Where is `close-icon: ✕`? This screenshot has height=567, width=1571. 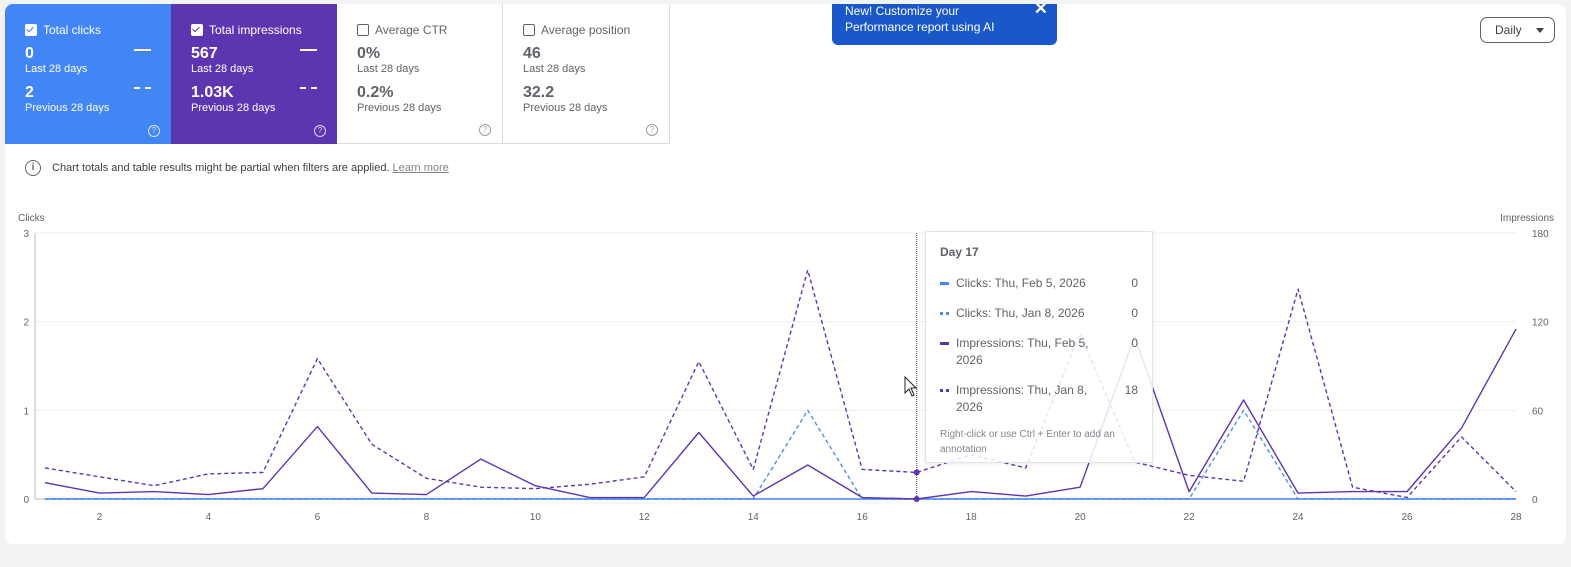 close-icon: ✕ is located at coordinates (1040, 11).